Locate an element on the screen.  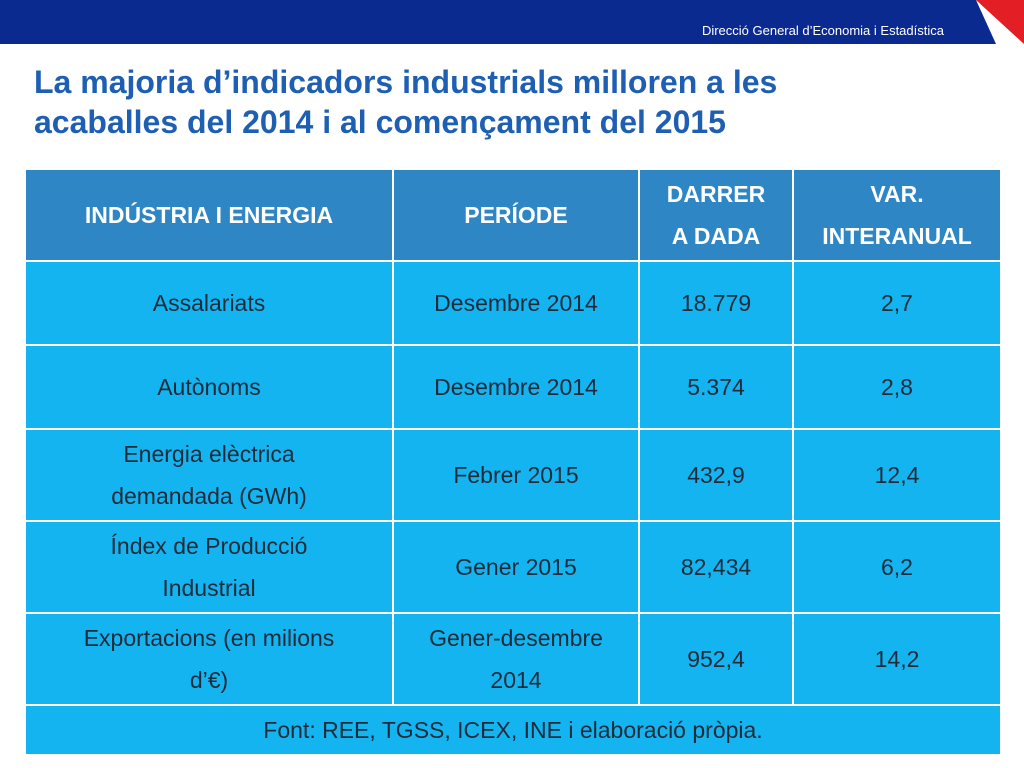
cell-indicator-line-1: Exportacions (en milions is located at coordinates (209, 638).